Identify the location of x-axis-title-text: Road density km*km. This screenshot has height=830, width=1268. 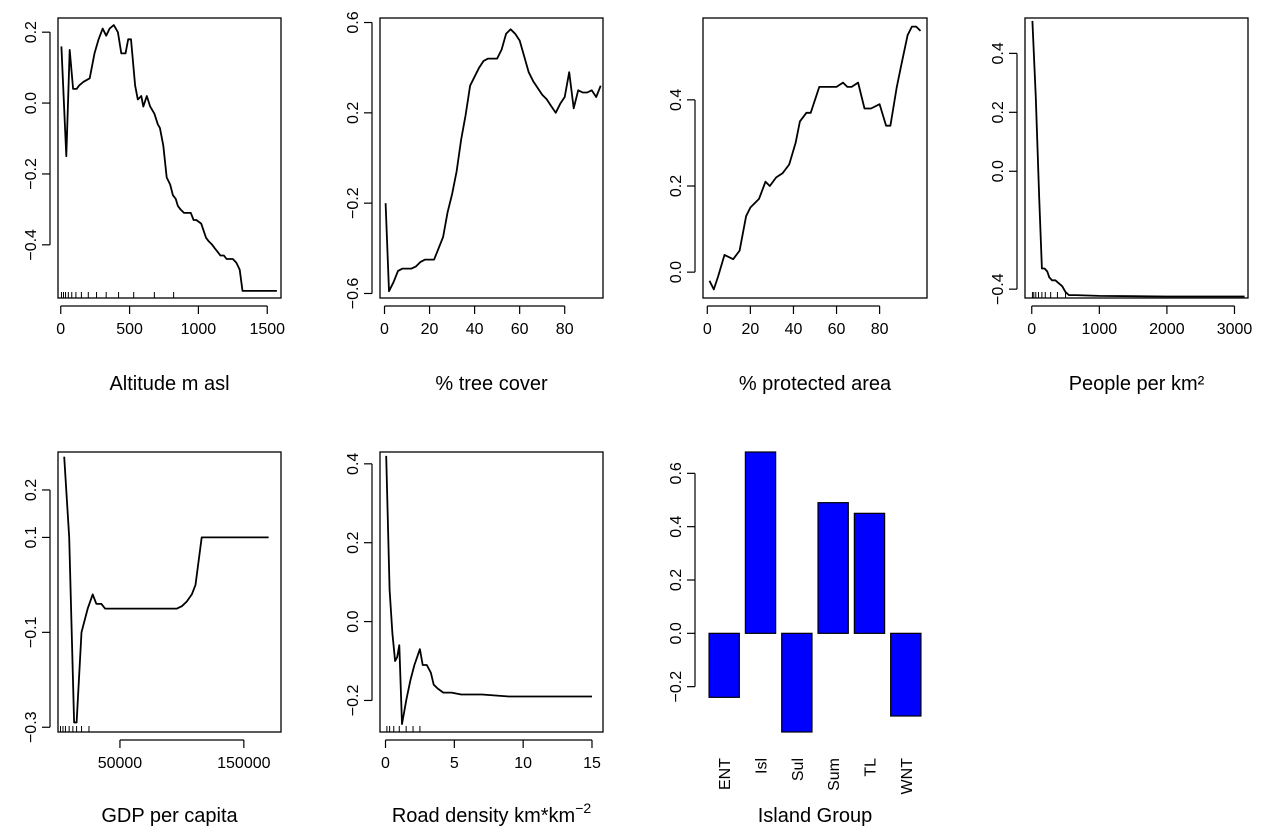
(483, 816).